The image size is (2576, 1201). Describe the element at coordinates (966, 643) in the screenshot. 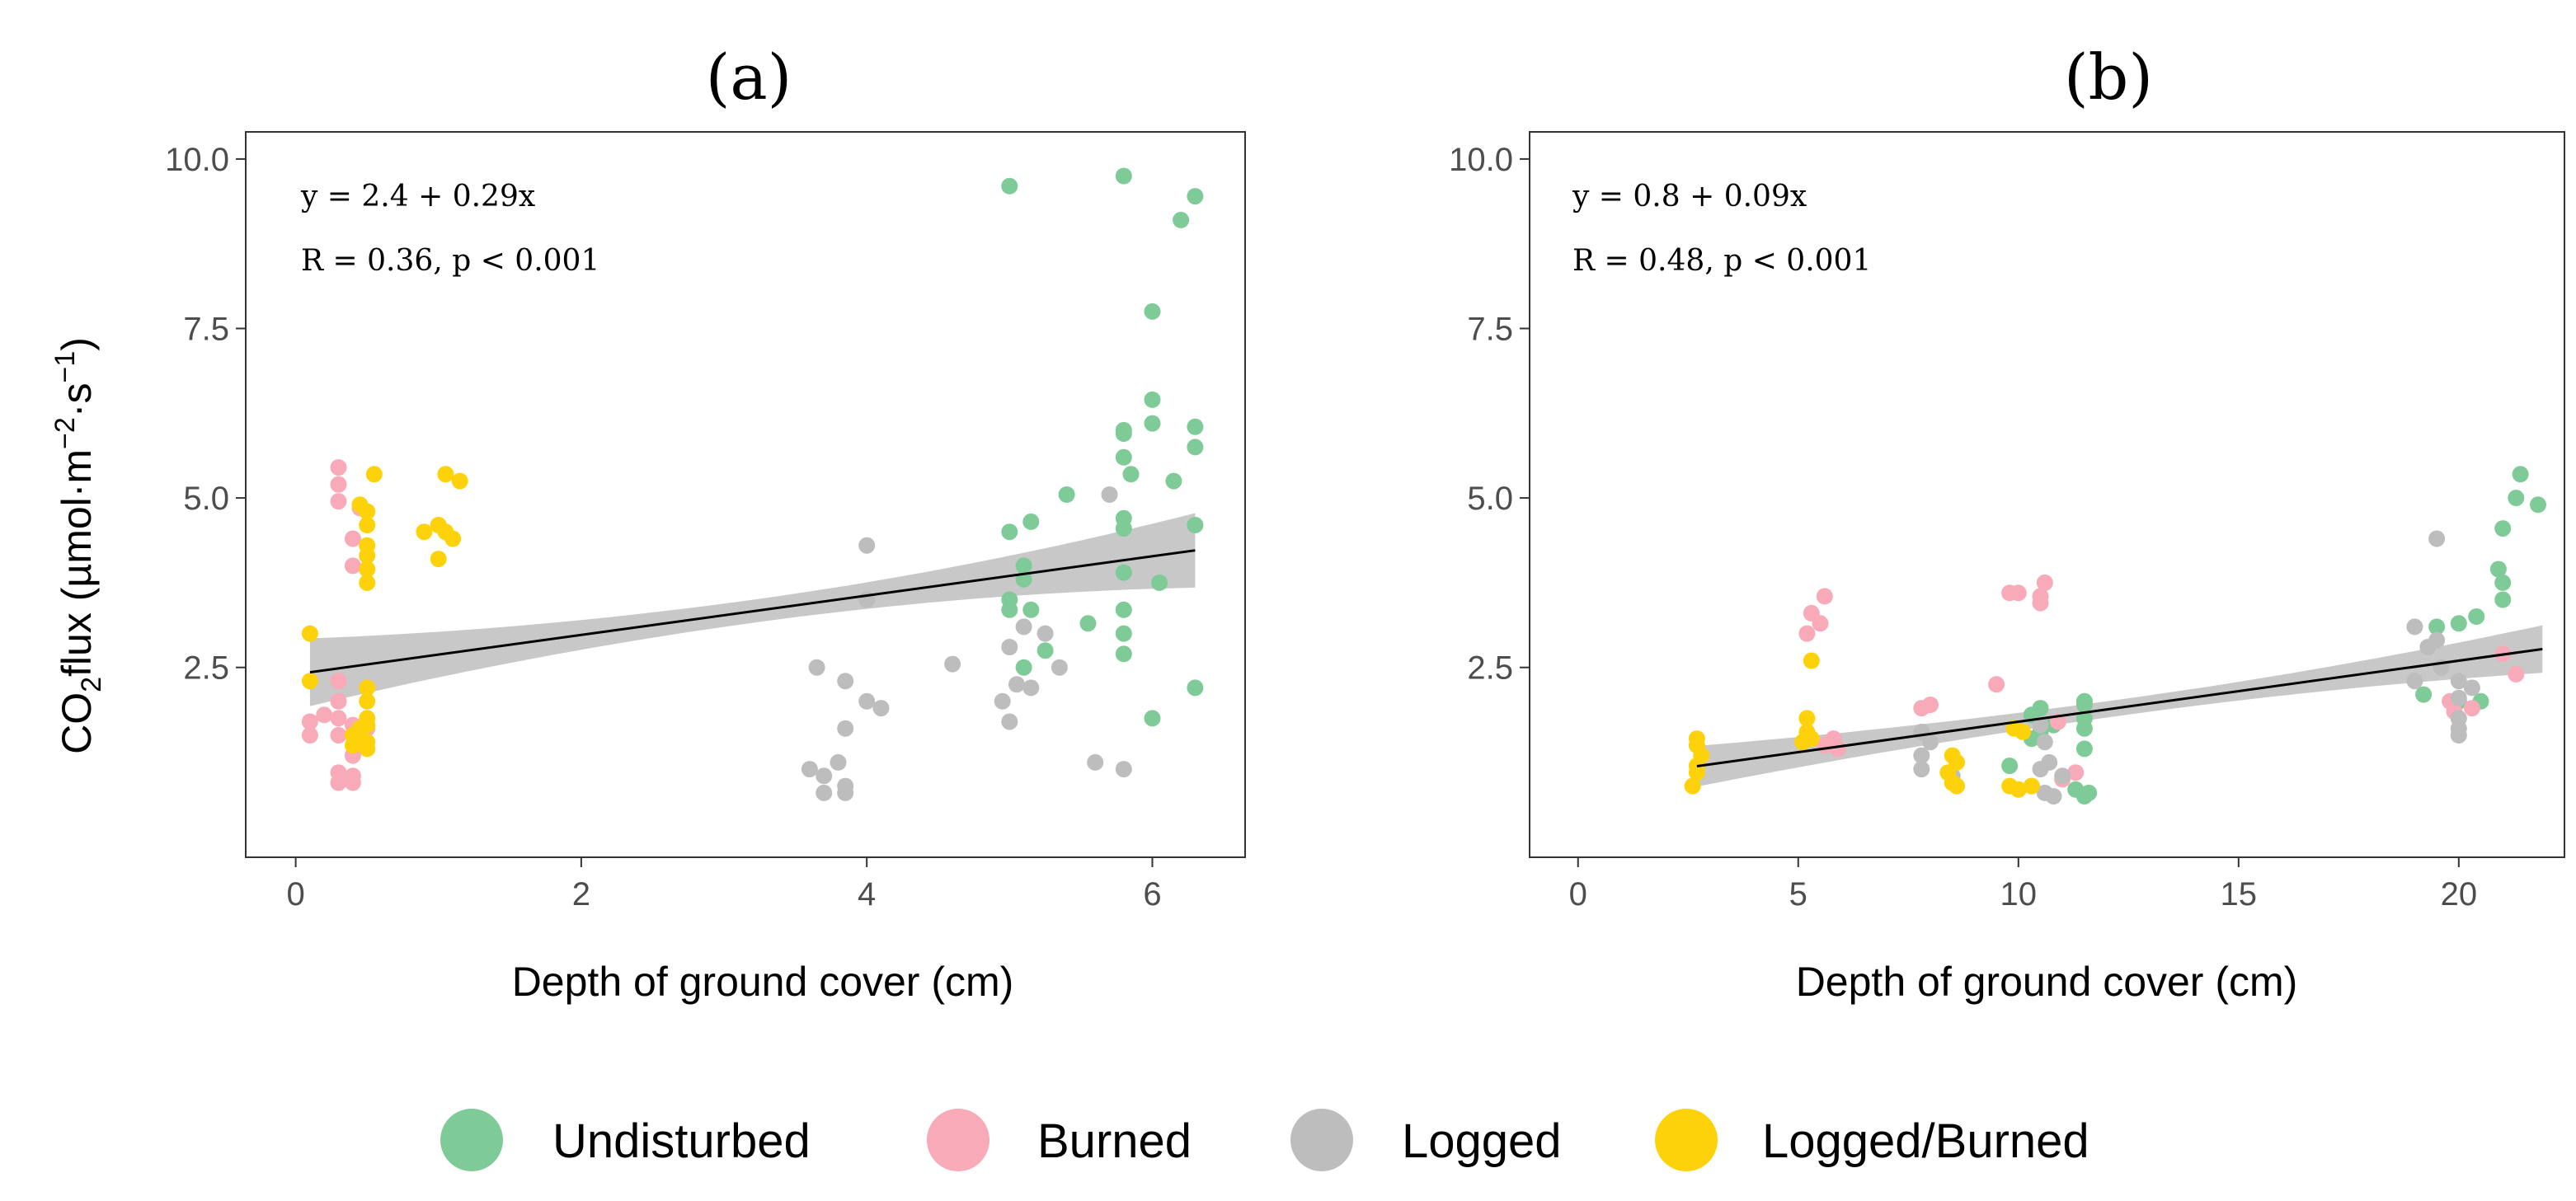

I see `panel-a-series-logged` at that location.